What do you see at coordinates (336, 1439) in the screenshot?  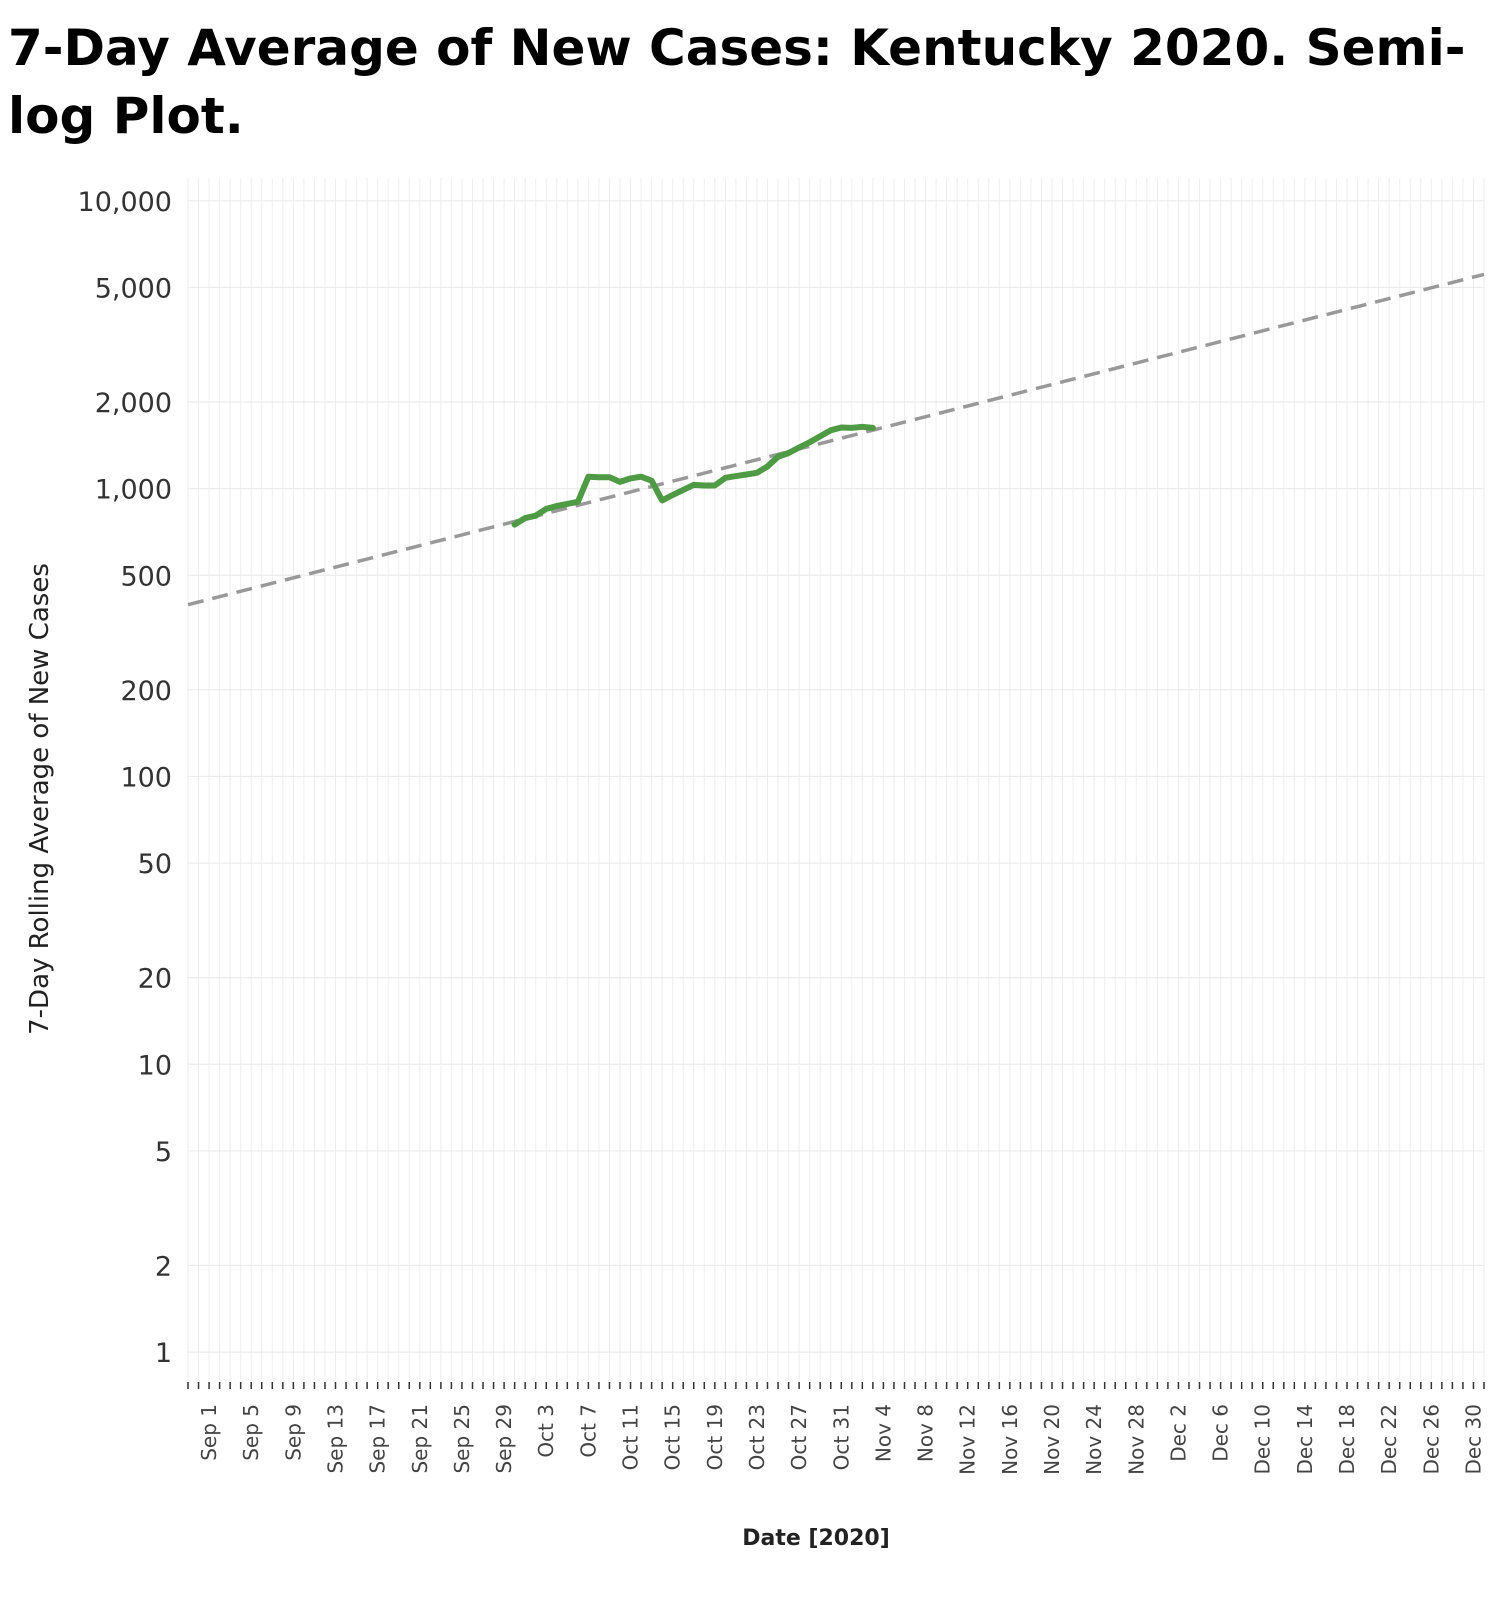 I see `x-tick-label: Sep 13` at bounding box center [336, 1439].